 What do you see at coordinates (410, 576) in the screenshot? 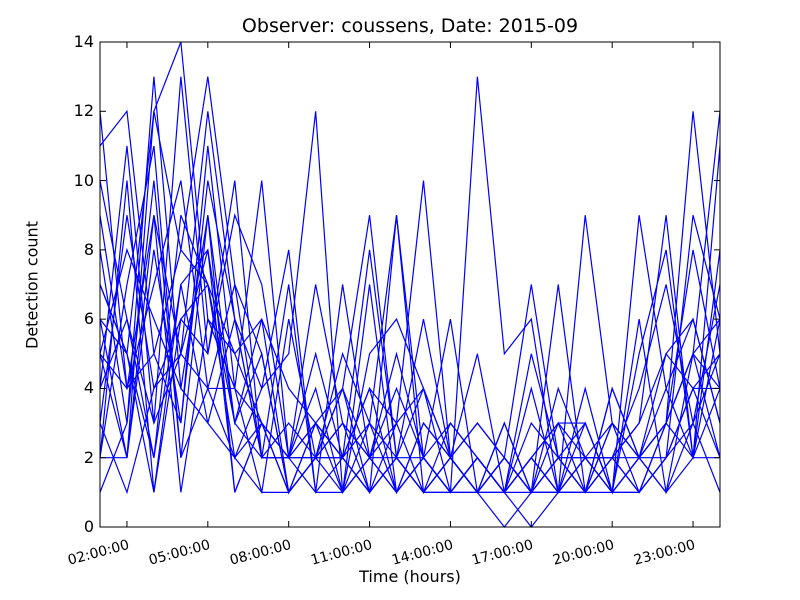
I see `x-axis-label: Time (hours)` at bounding box center [410, 576].